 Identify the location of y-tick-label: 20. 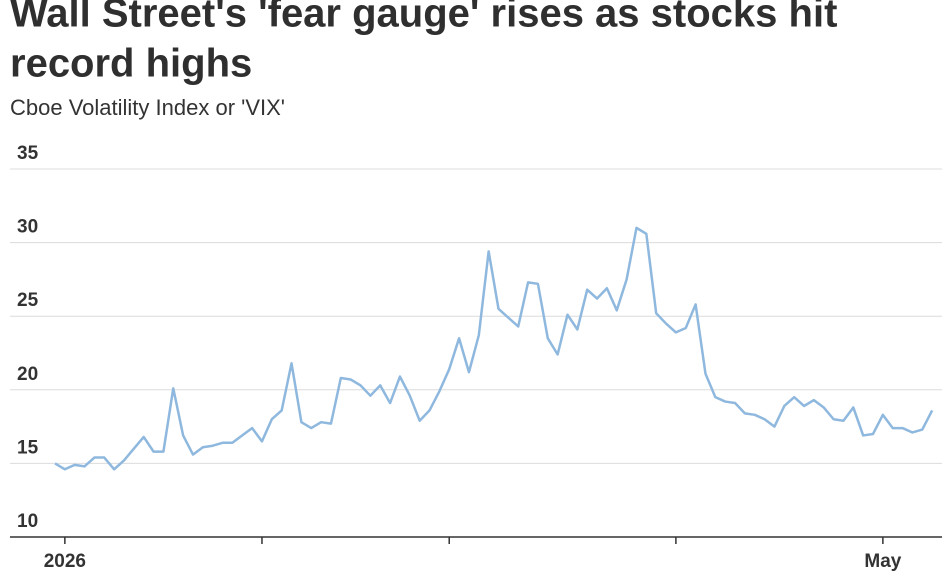
(27, 374).